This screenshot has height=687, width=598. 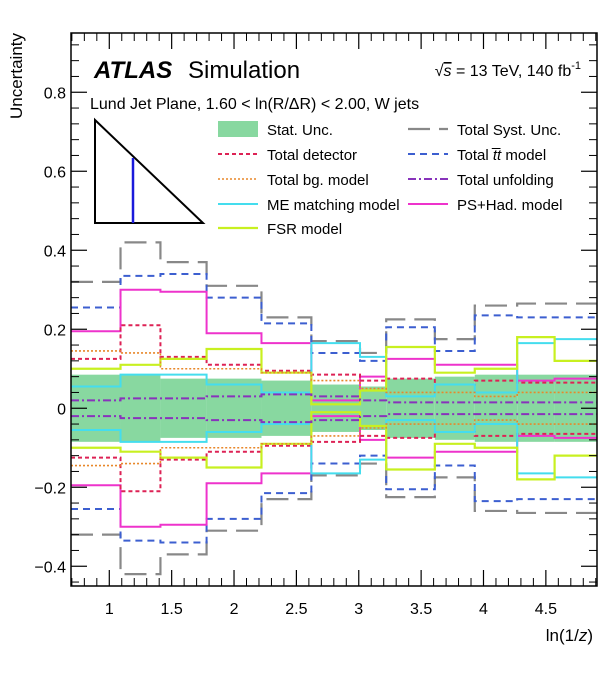 I want to click on legend-entry: FSR model, so click(x=280, y=229).